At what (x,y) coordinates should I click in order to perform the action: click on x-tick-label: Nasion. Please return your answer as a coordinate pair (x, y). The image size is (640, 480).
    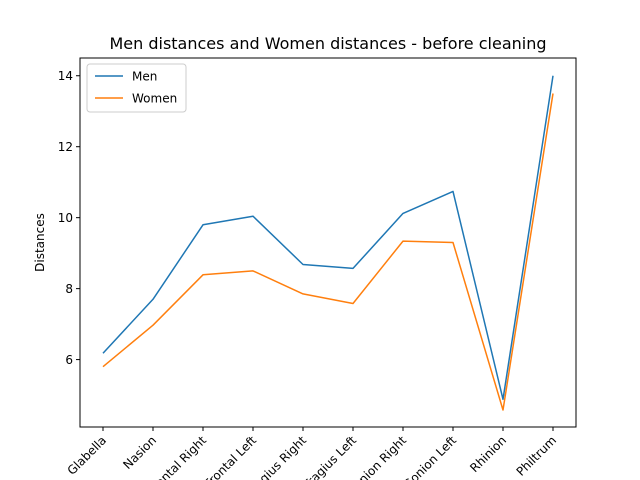
    Looking at the image, I should click on (139, 452).